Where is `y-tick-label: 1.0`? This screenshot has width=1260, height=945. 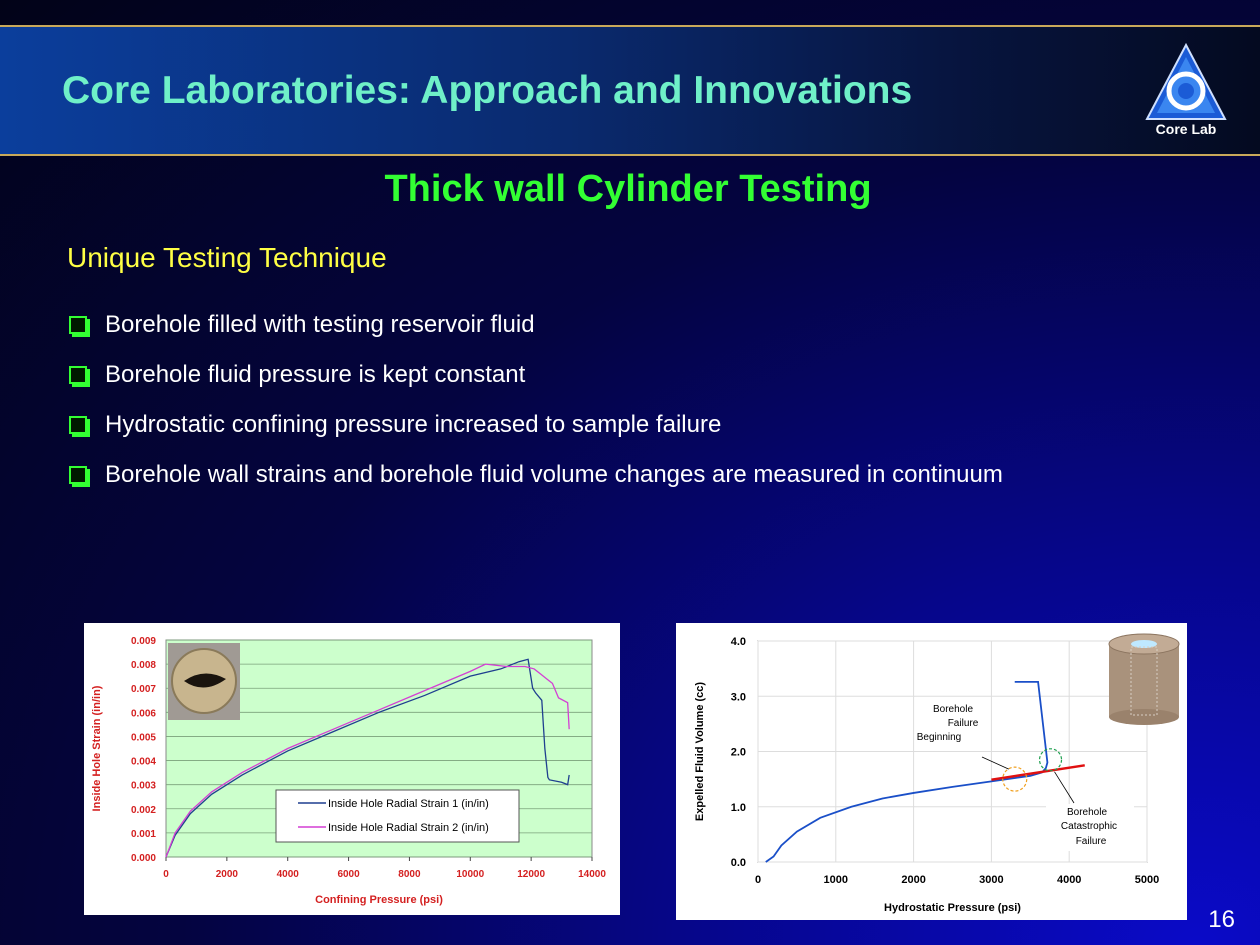 y-tick-label: 1.0 is located at coordinates (738, 808).